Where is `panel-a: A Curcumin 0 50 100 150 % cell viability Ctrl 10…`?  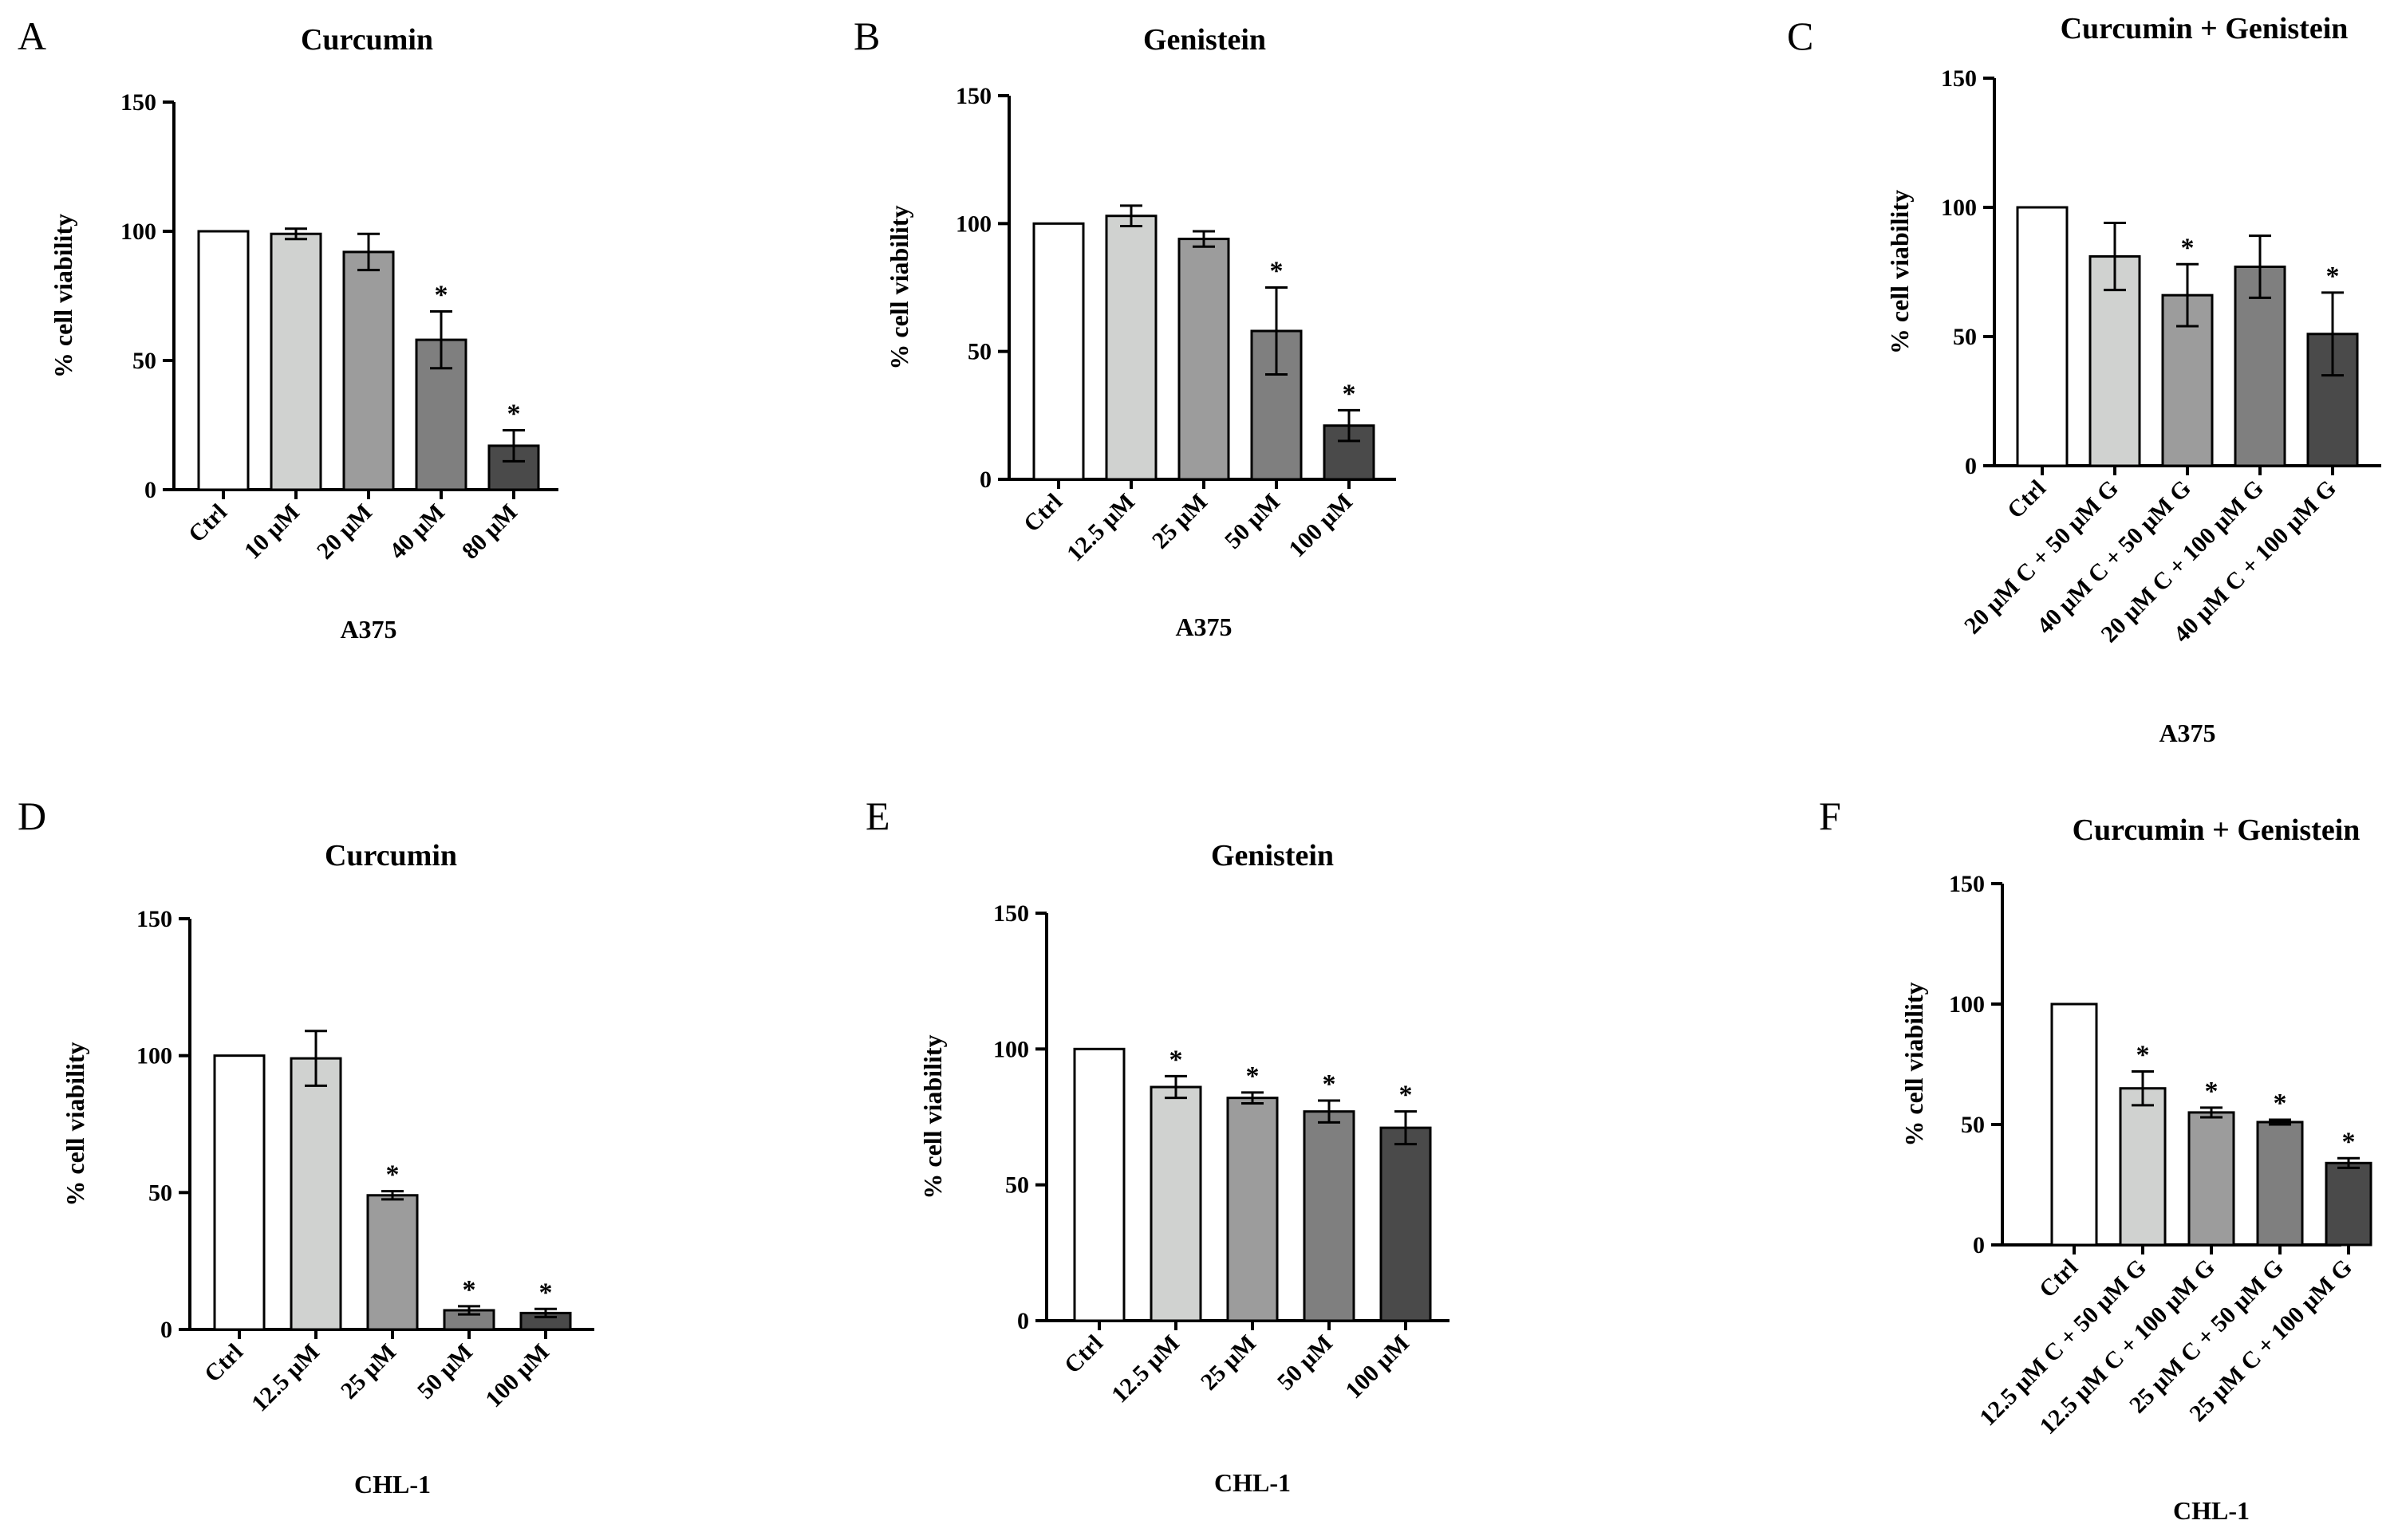 panel-a: A Curcumin 0 50 100 150 % cell viability Ctrl 10… is located at coordinates (288, 329).